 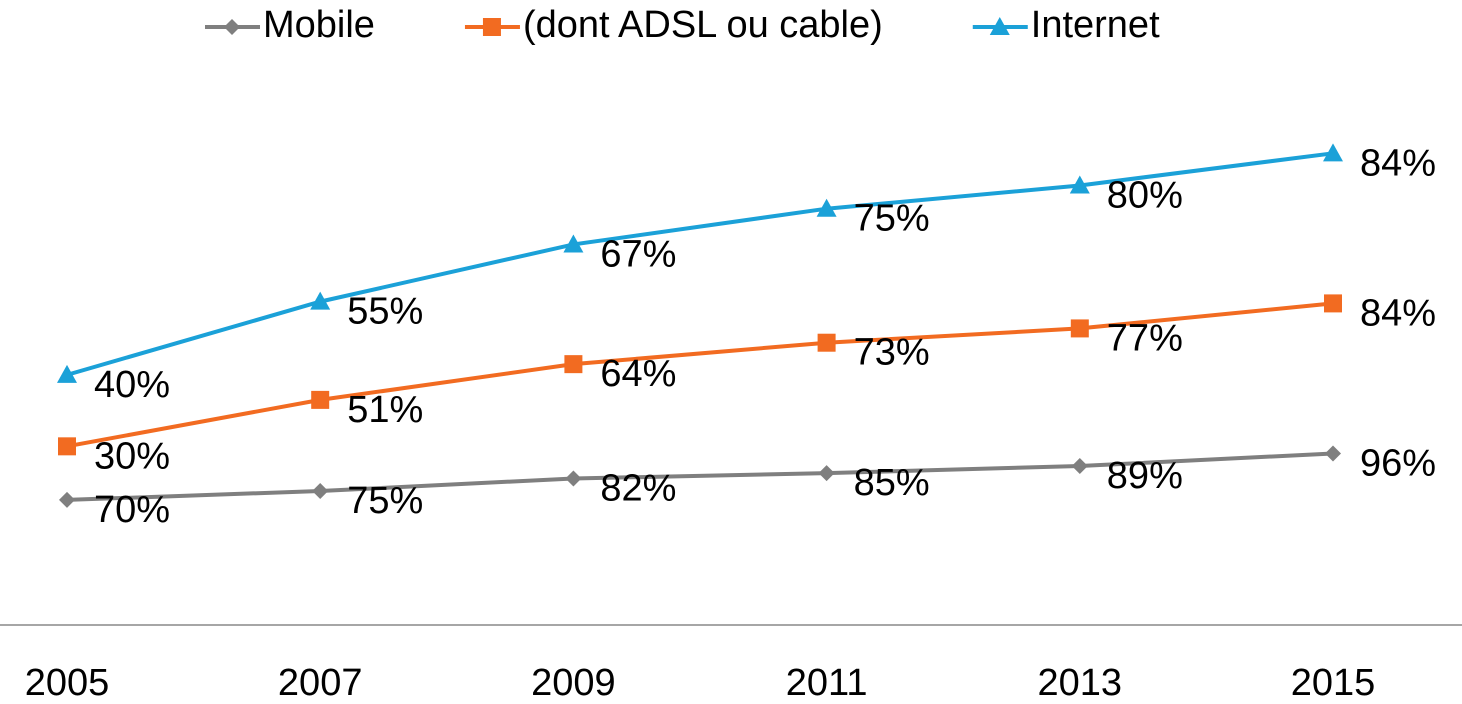 I want to click on data-label: 51%, so click(x=385, y=410).